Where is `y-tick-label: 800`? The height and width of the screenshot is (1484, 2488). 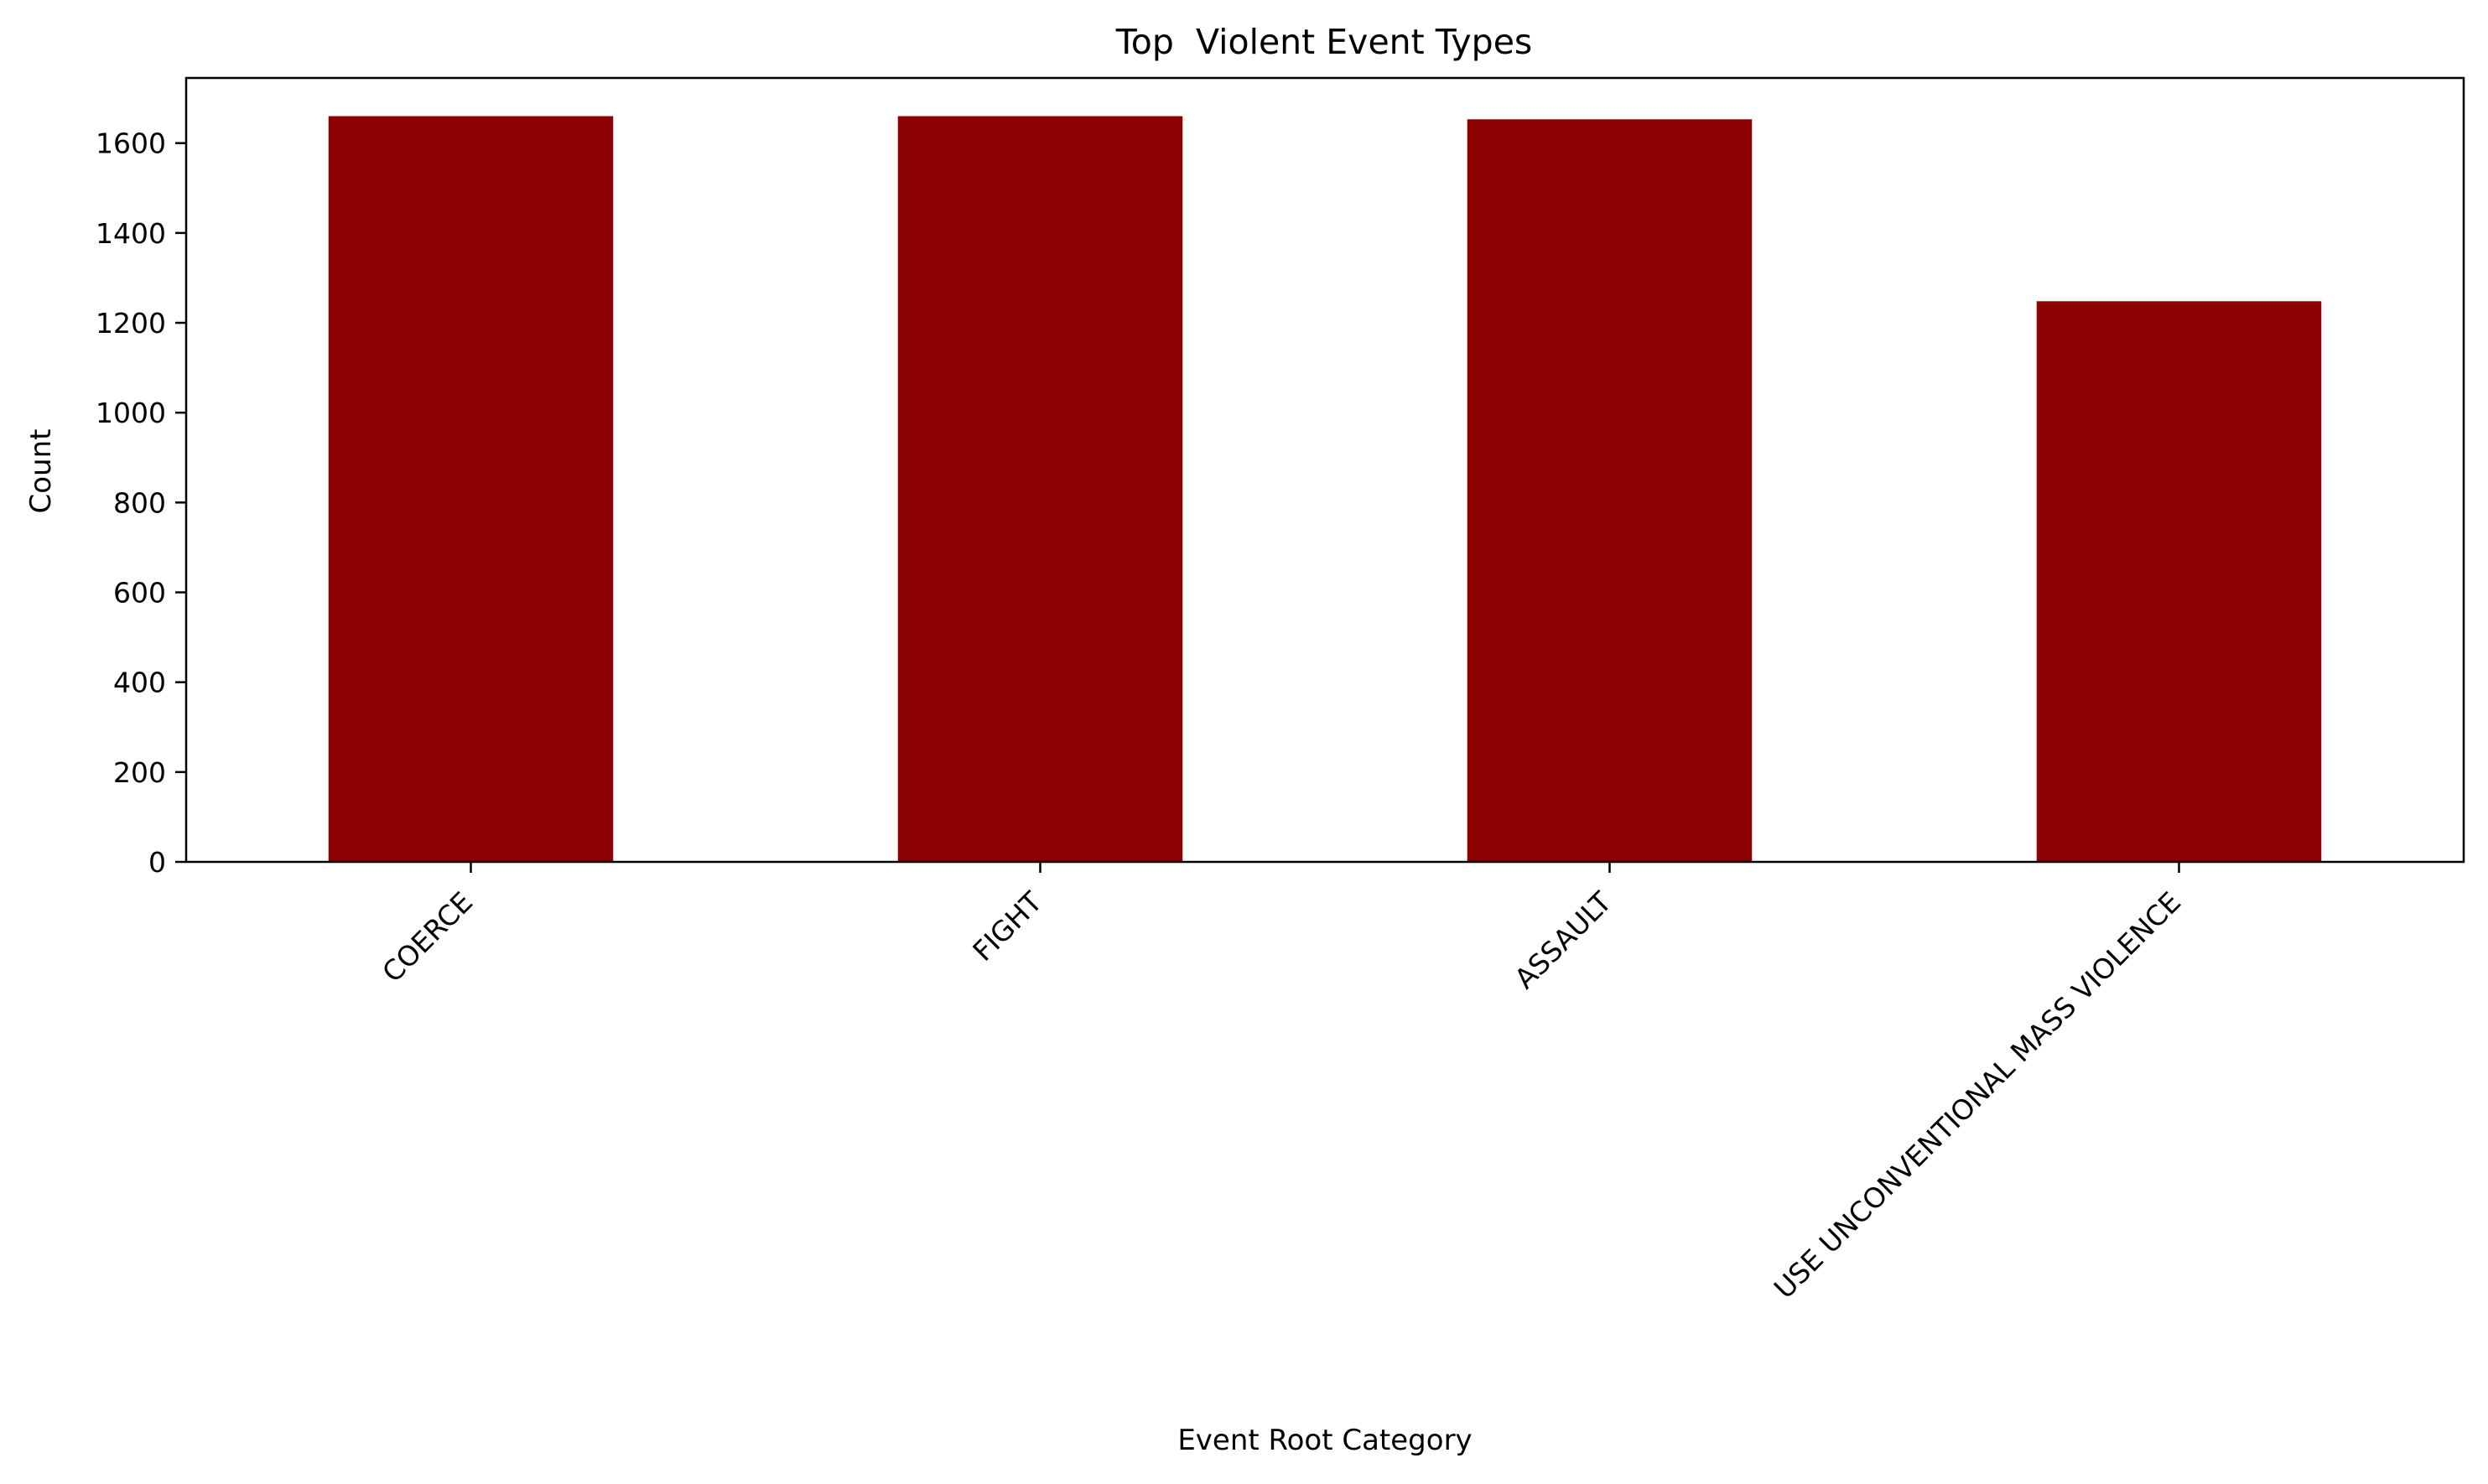 y-tick-label: 800 is located at coordinates (139, 502).